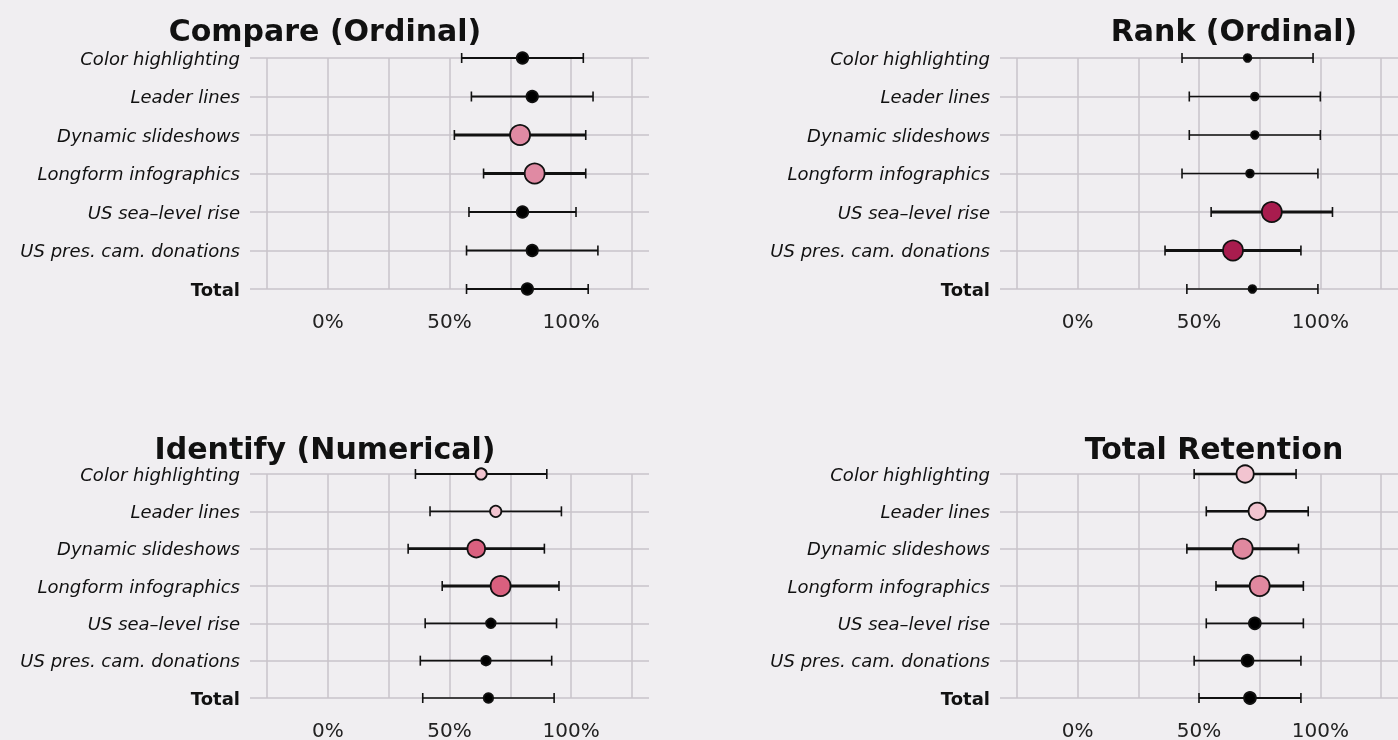  I want to click on chart-title: Identify (Numerical), so click(325, 448).